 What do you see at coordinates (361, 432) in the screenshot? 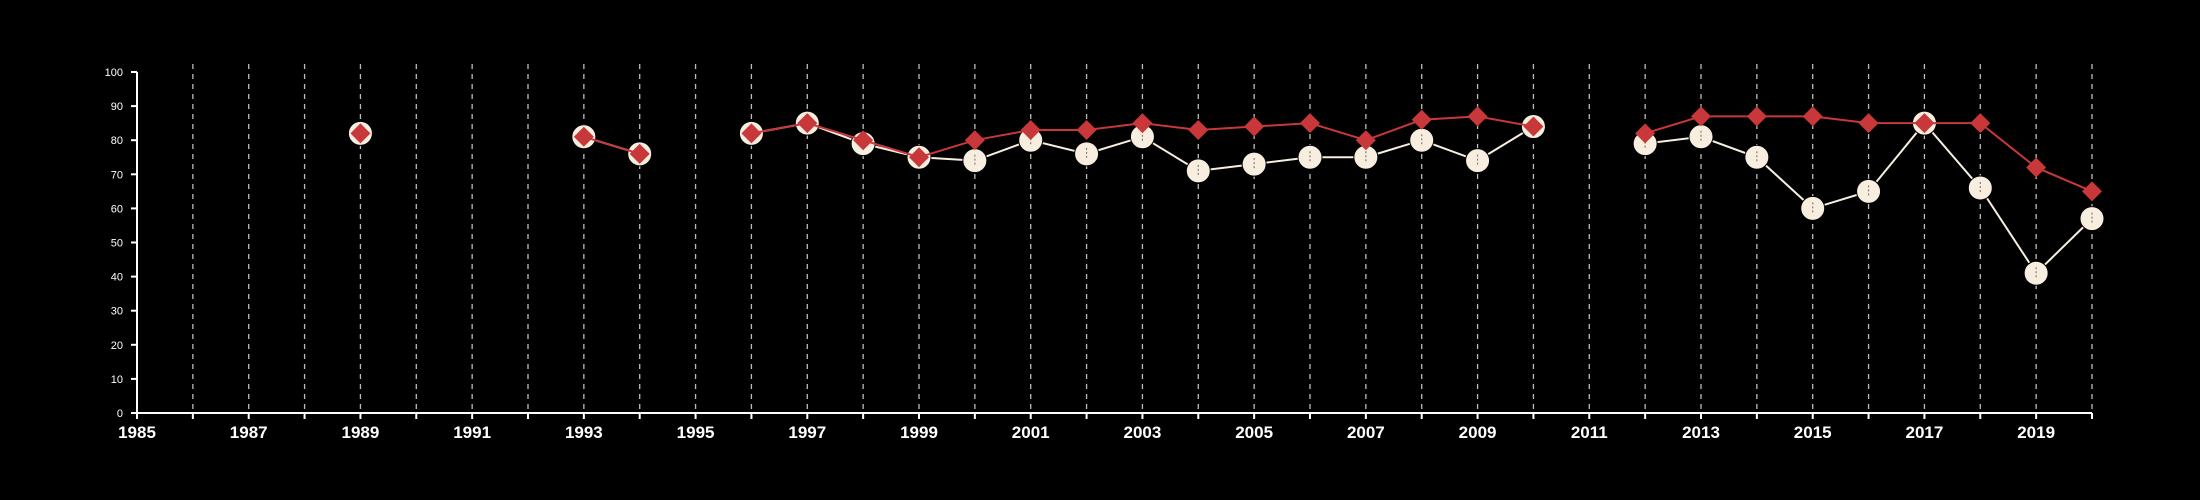
I see `x-tick-label-1989: 1989` at bounding box center [361, 432].